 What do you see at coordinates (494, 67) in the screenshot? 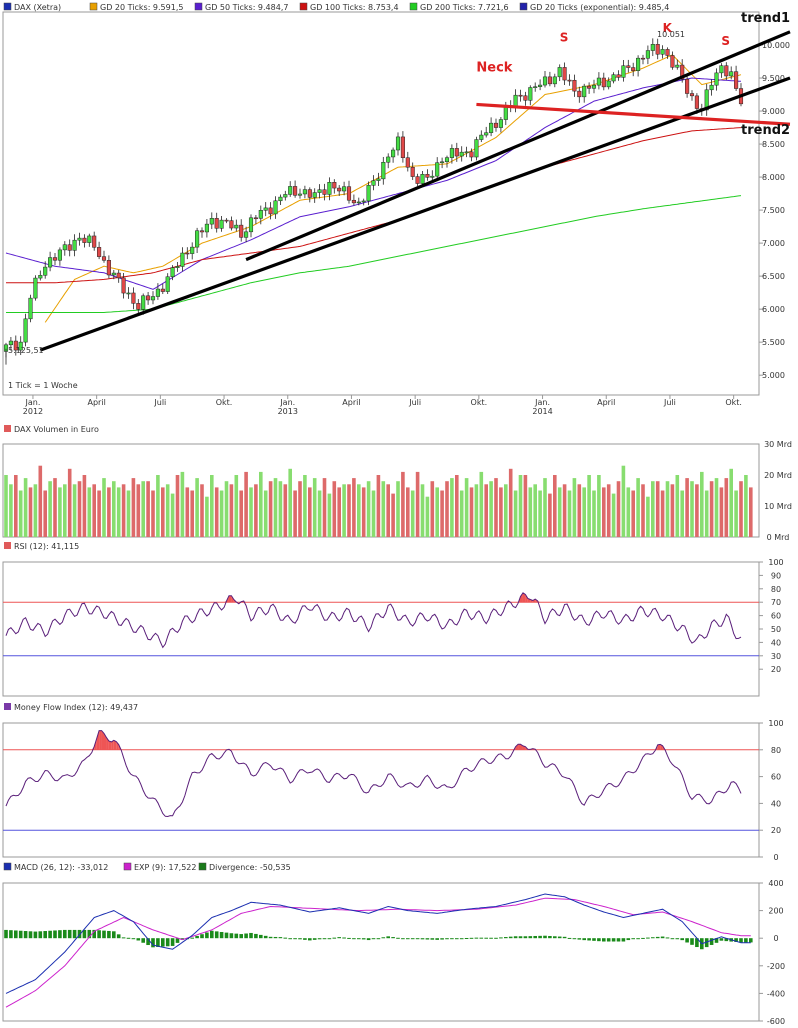
I see `annotation-label: Neck` at bounding box center [494, 67].